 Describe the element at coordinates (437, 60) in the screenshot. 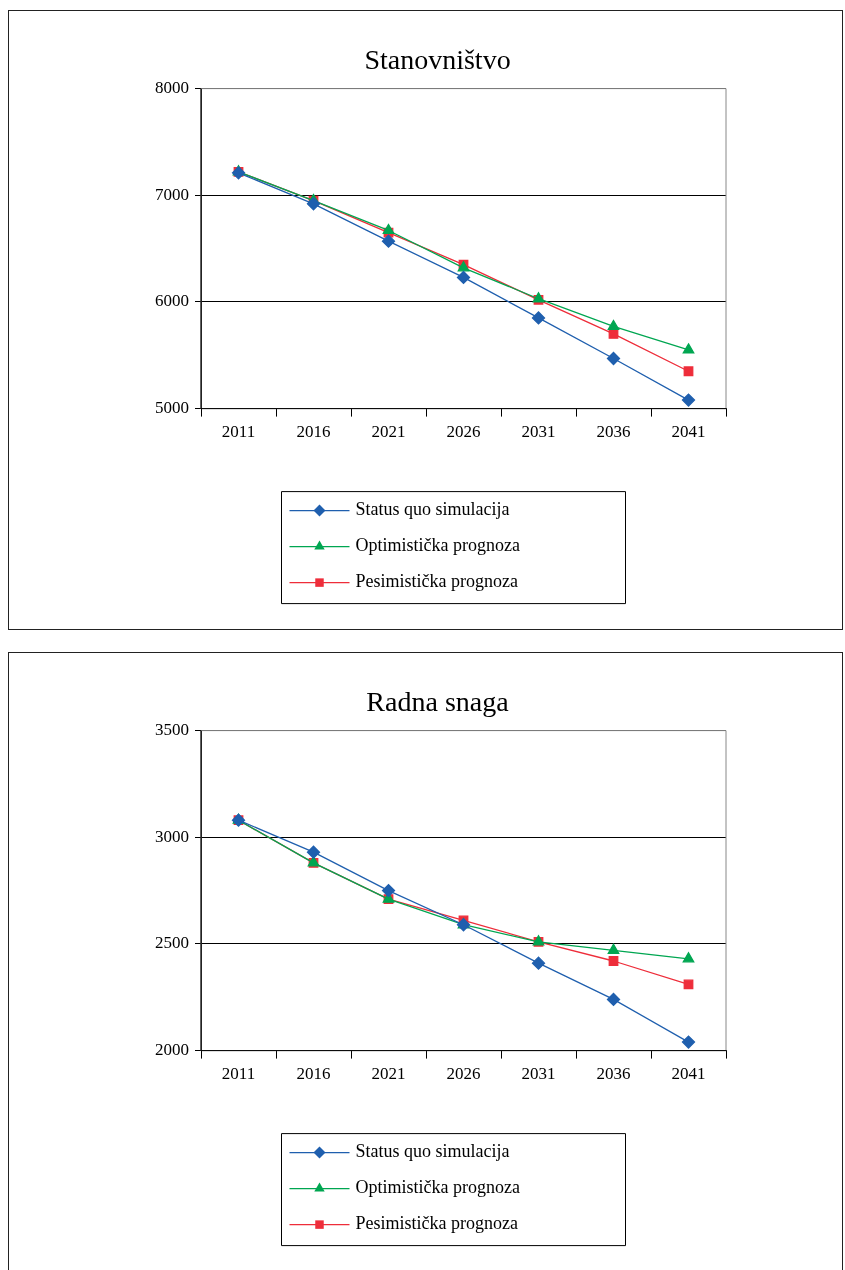

I see `chart-title: Stanovništvo` at that location.